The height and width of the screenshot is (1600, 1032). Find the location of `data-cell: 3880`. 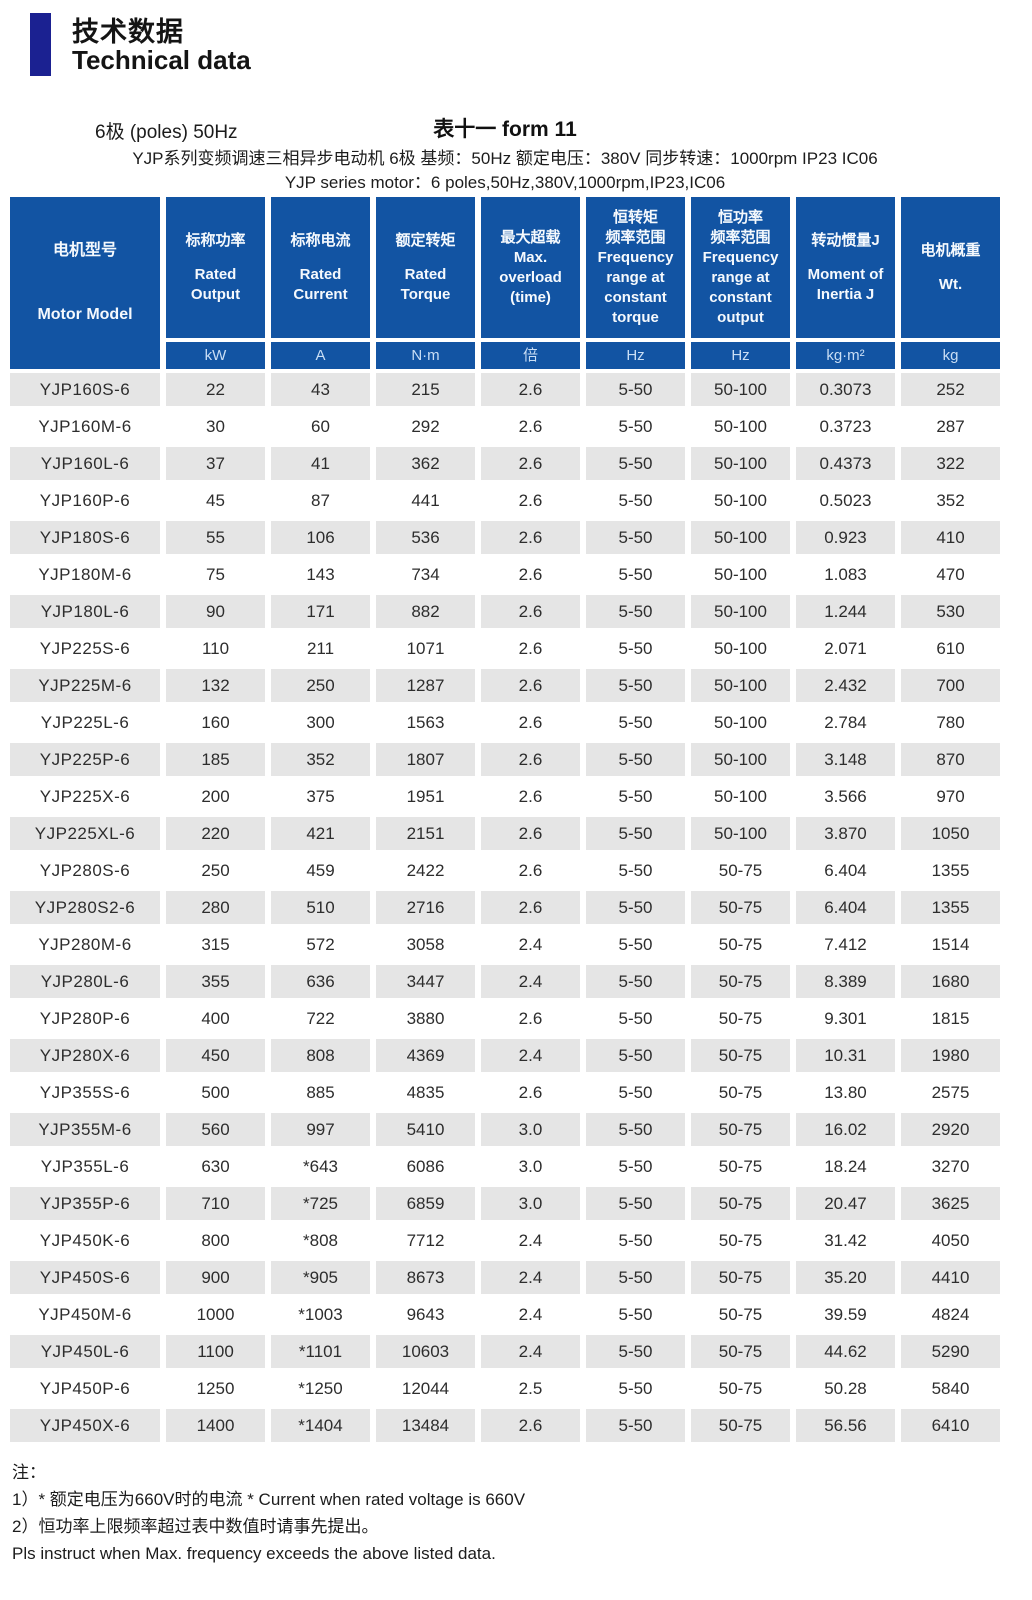

data-cell: 3880 is located at coordinates (425, 1018).